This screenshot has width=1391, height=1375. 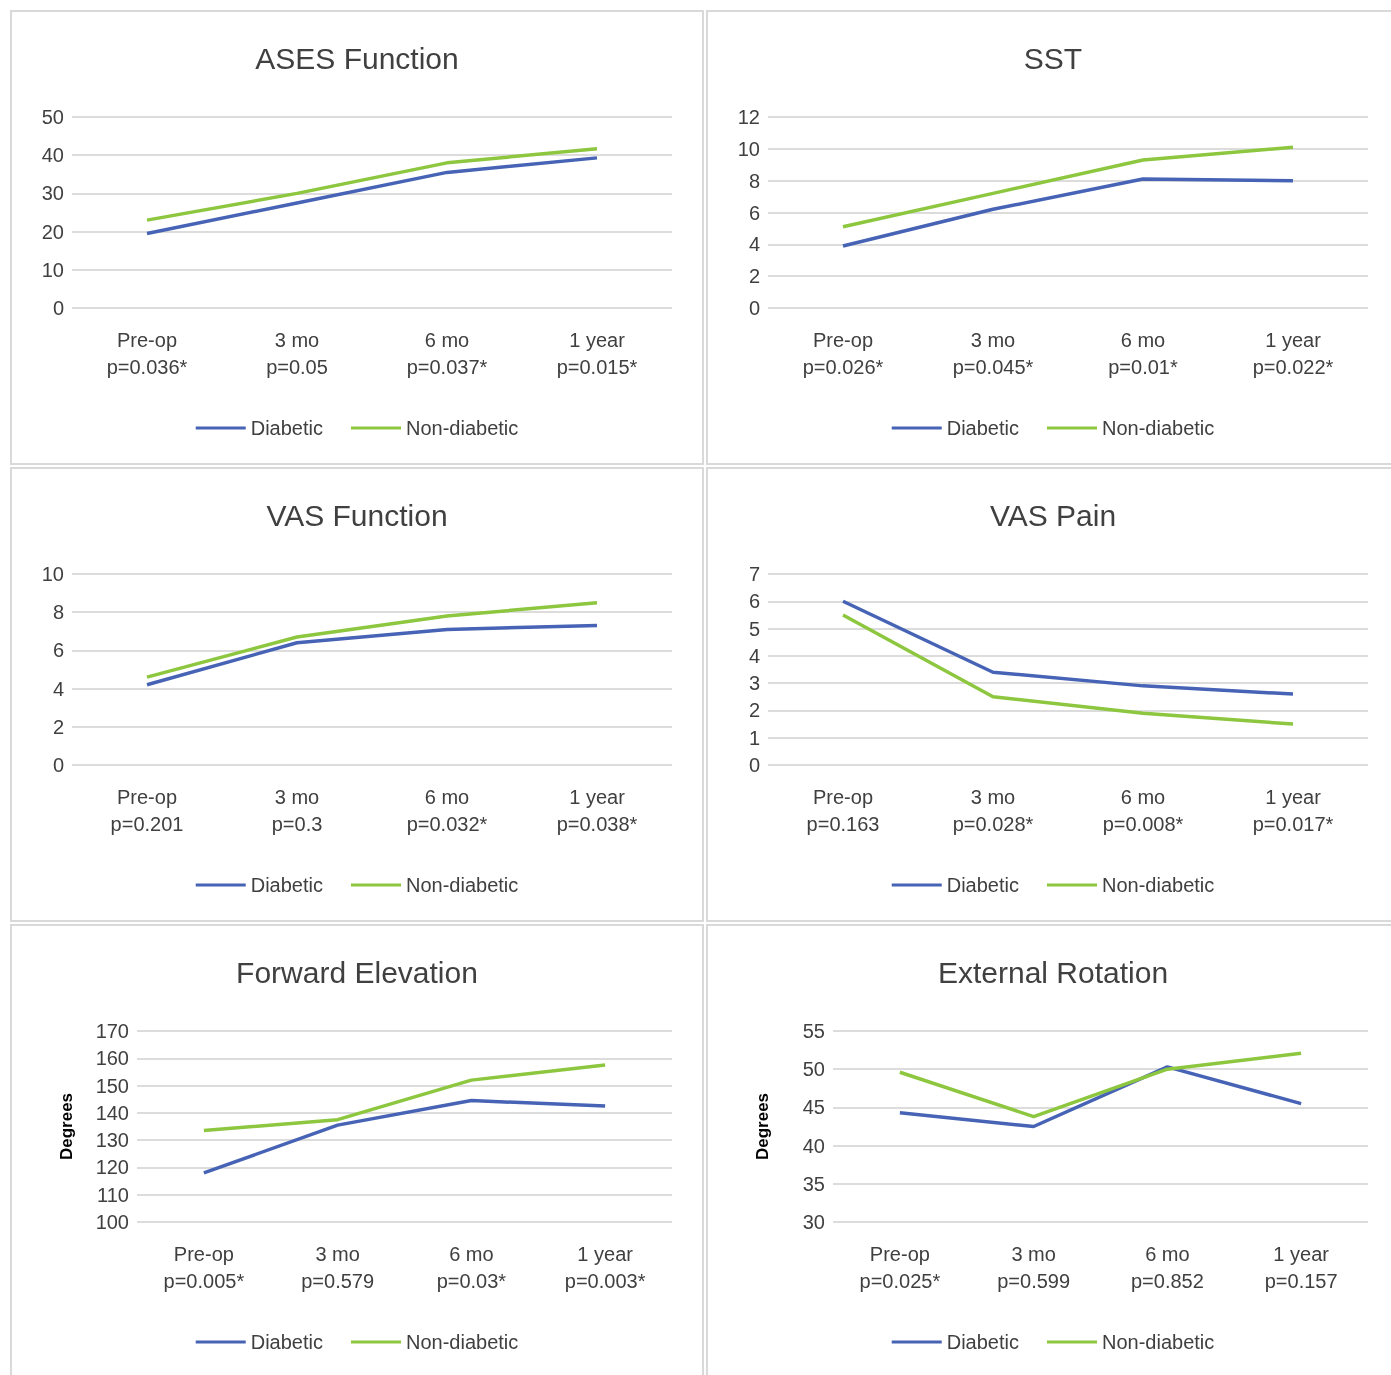 What do you see at coordinates (597, 353) in the screenshot?
I see `x-tick-label: 1 year p=0.015*` at bounding box center [597, 353].